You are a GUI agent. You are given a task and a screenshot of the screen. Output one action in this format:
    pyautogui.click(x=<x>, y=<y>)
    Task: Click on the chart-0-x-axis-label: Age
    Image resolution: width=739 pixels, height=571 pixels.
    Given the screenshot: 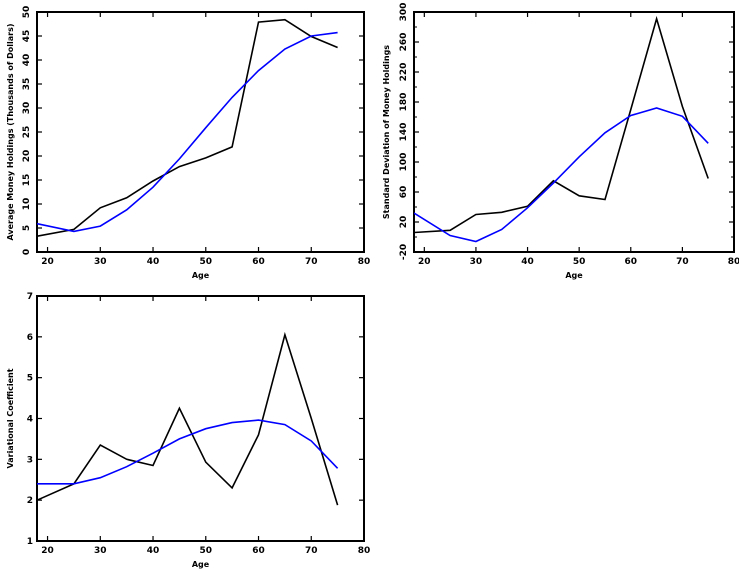 What is the action you would take?
    pyautogui.click(x=201, y=275)
    